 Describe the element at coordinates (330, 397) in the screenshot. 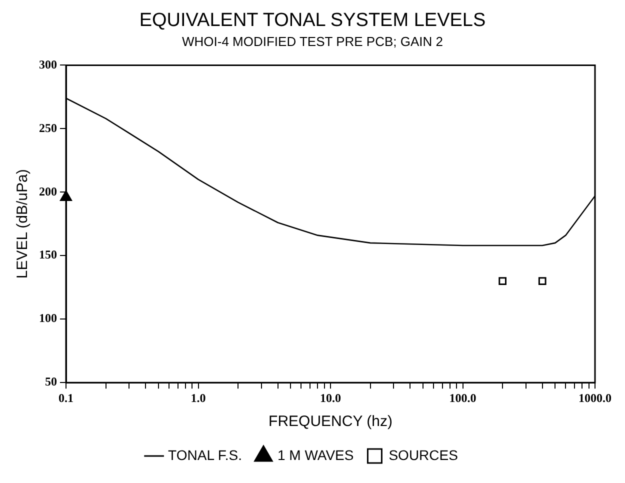

I see `x-tick-label: 10.0` at that location.